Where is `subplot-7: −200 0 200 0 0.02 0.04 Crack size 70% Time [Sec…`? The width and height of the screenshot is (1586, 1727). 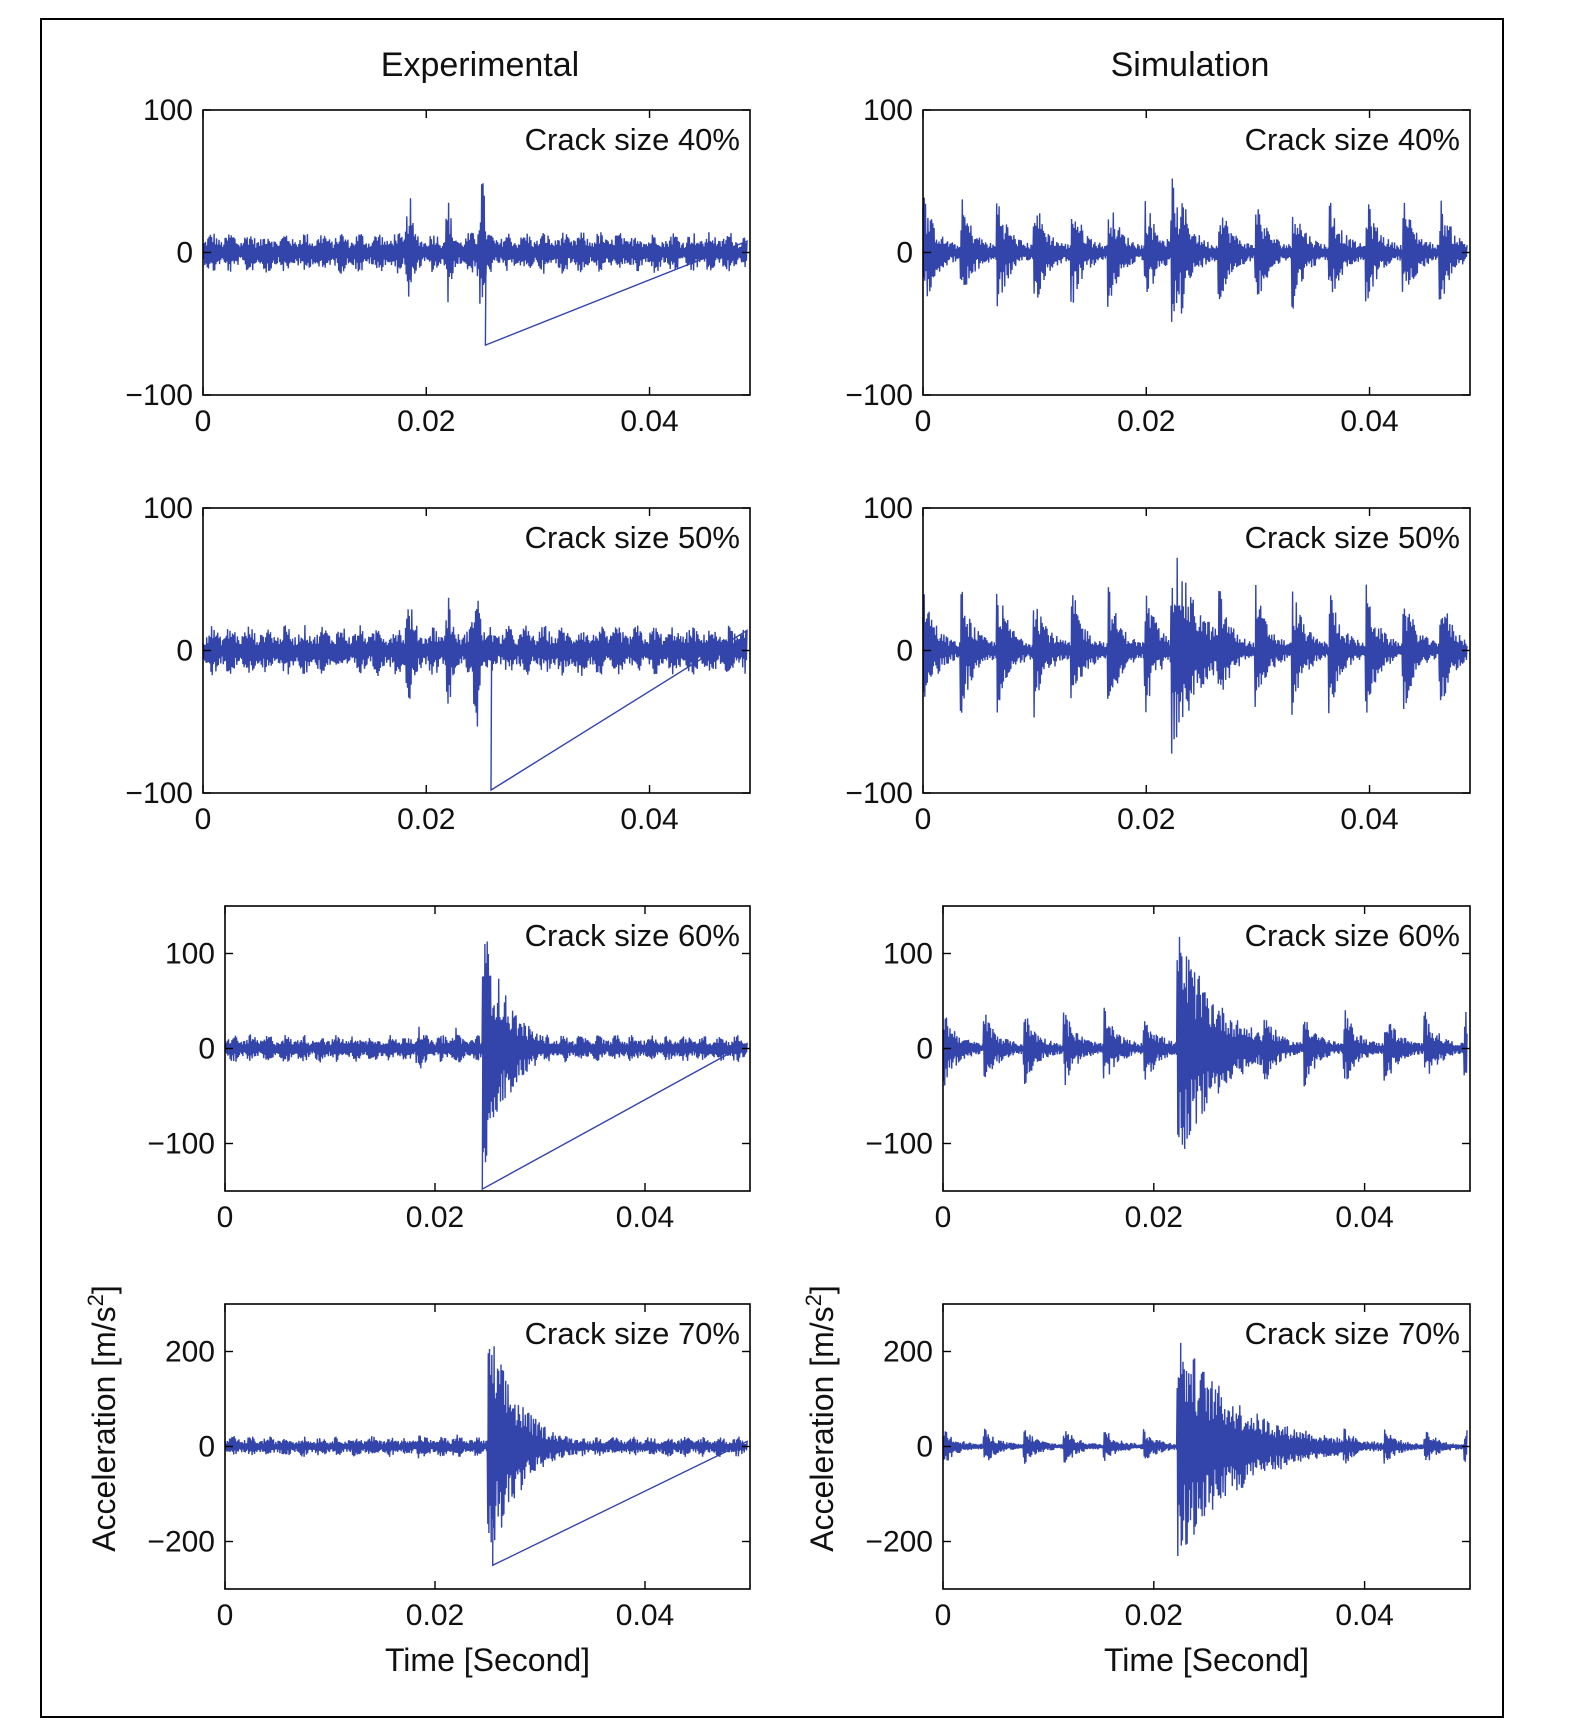 subplot-7: −200 0 200 0 0.02 0.04 Crack size 70% Time [Sec… is located at coordinates (417, 1481).